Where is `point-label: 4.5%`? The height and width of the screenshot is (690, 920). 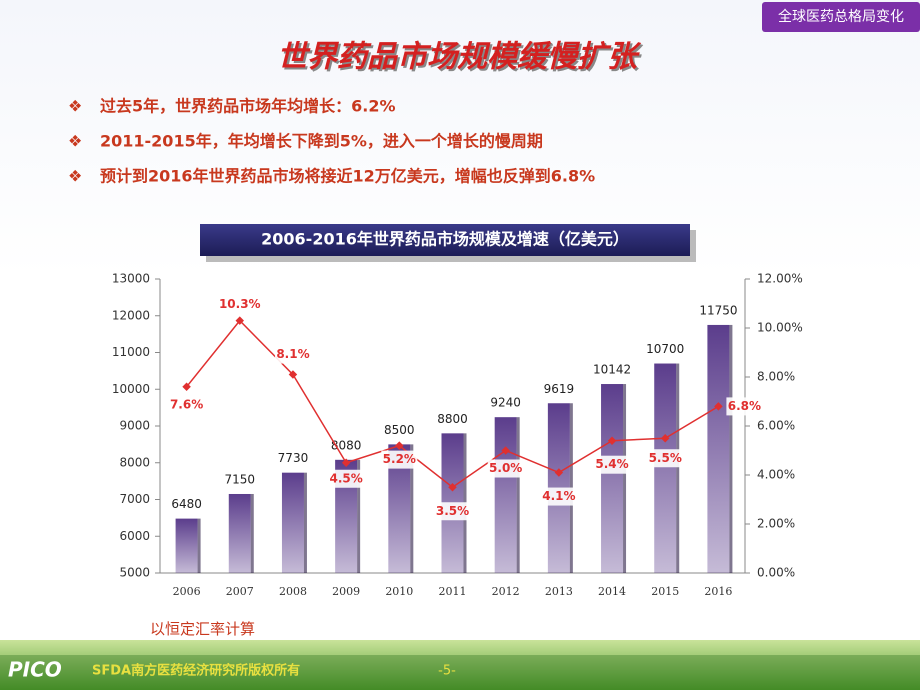
point-label: 4.5% is located at coordinates (345, 478).